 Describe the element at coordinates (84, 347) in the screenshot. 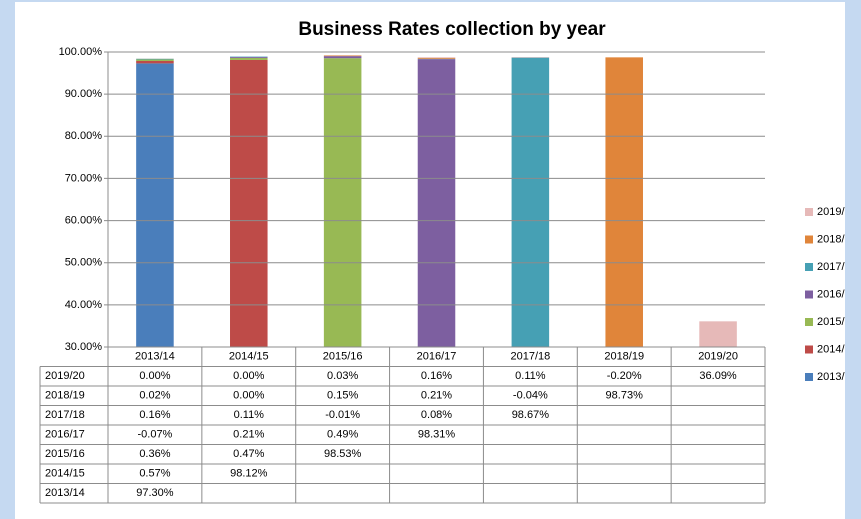

I see `y-tick-label: 30.00%` at that location.